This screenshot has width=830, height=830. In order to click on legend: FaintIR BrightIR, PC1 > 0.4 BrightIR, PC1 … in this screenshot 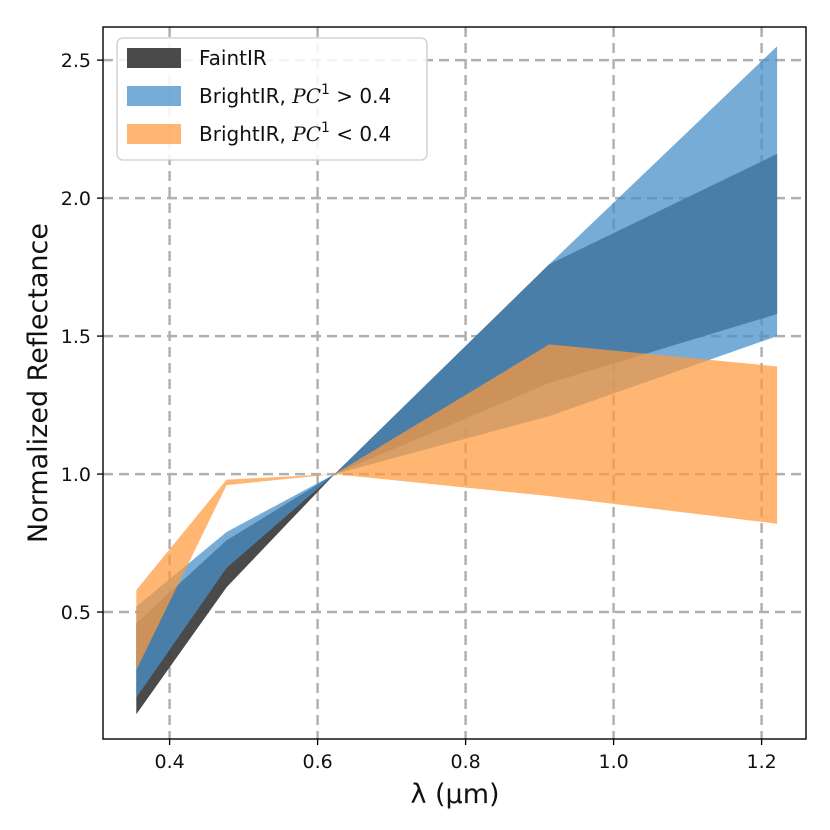, I will do `click(272, 99)`.